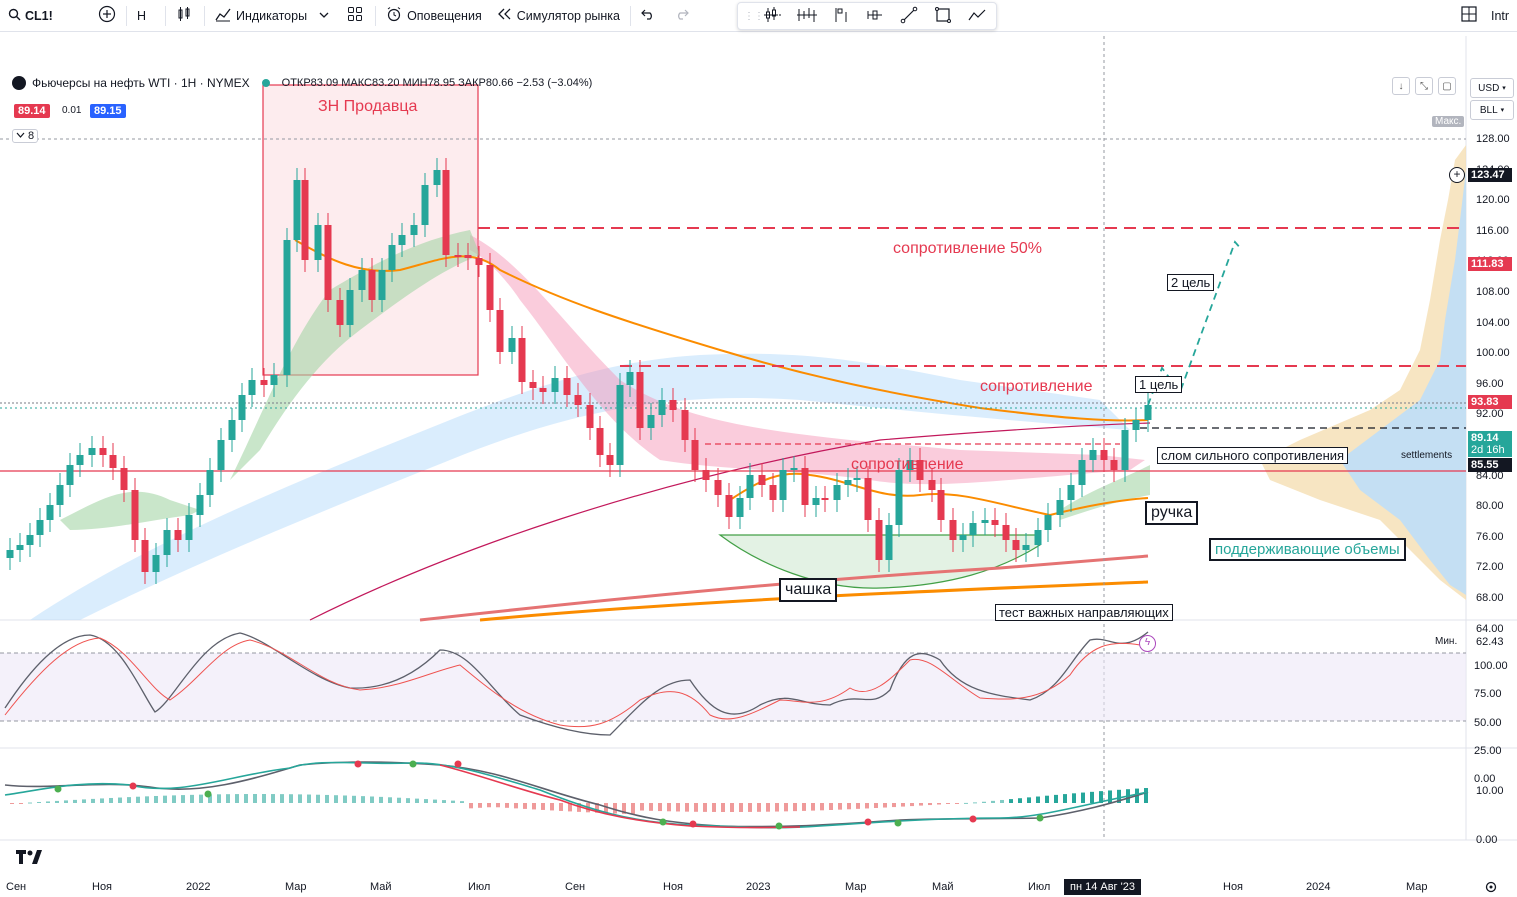 The image size is (1517, 897). What do you see at coordinates (1102, 887) in the screenshot?
I see `crosshair-date-tag: пн 14 Авг '23` at bounding box center [1102, 887].